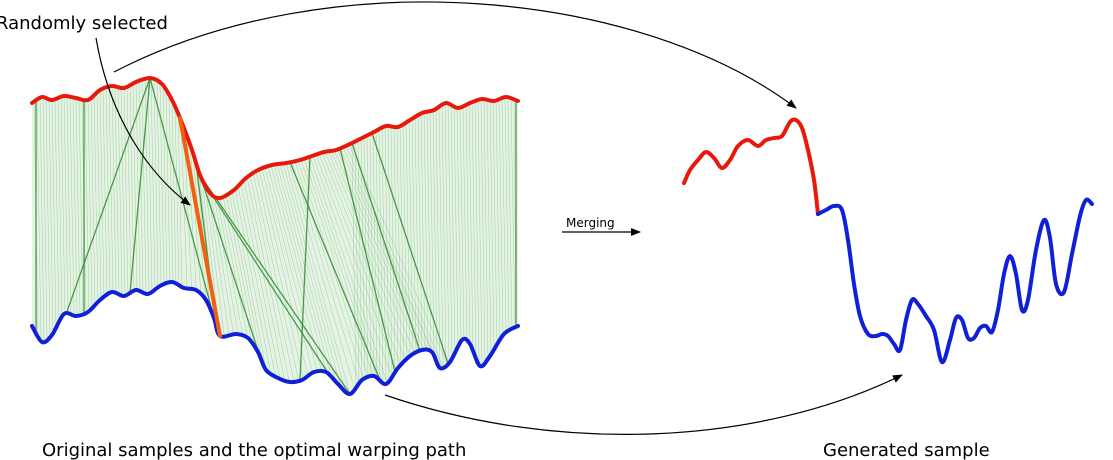 The height and width of the screenshot is (460, 1113). Describe the element at coordinates (590, 223) in the screenshot. I see `merging-label: Merging` at that location.